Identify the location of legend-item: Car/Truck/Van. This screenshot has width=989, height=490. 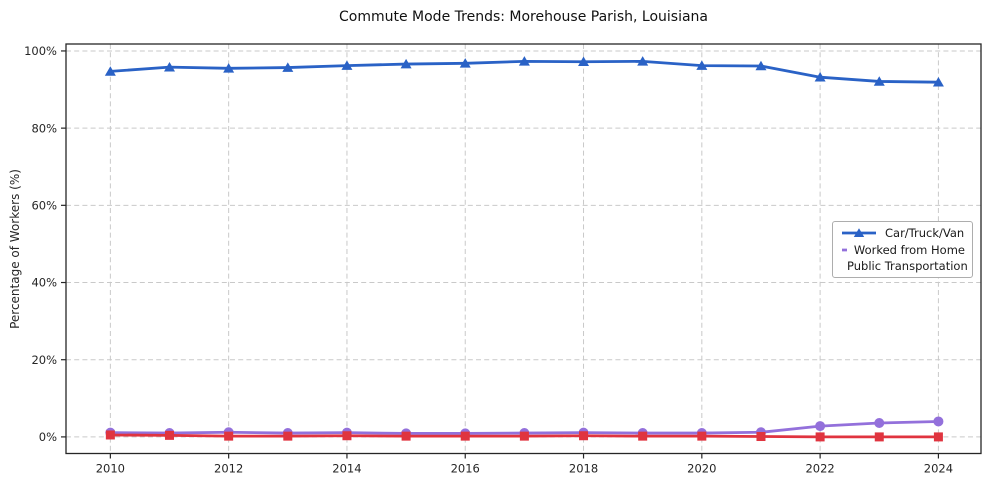
(902, 233).